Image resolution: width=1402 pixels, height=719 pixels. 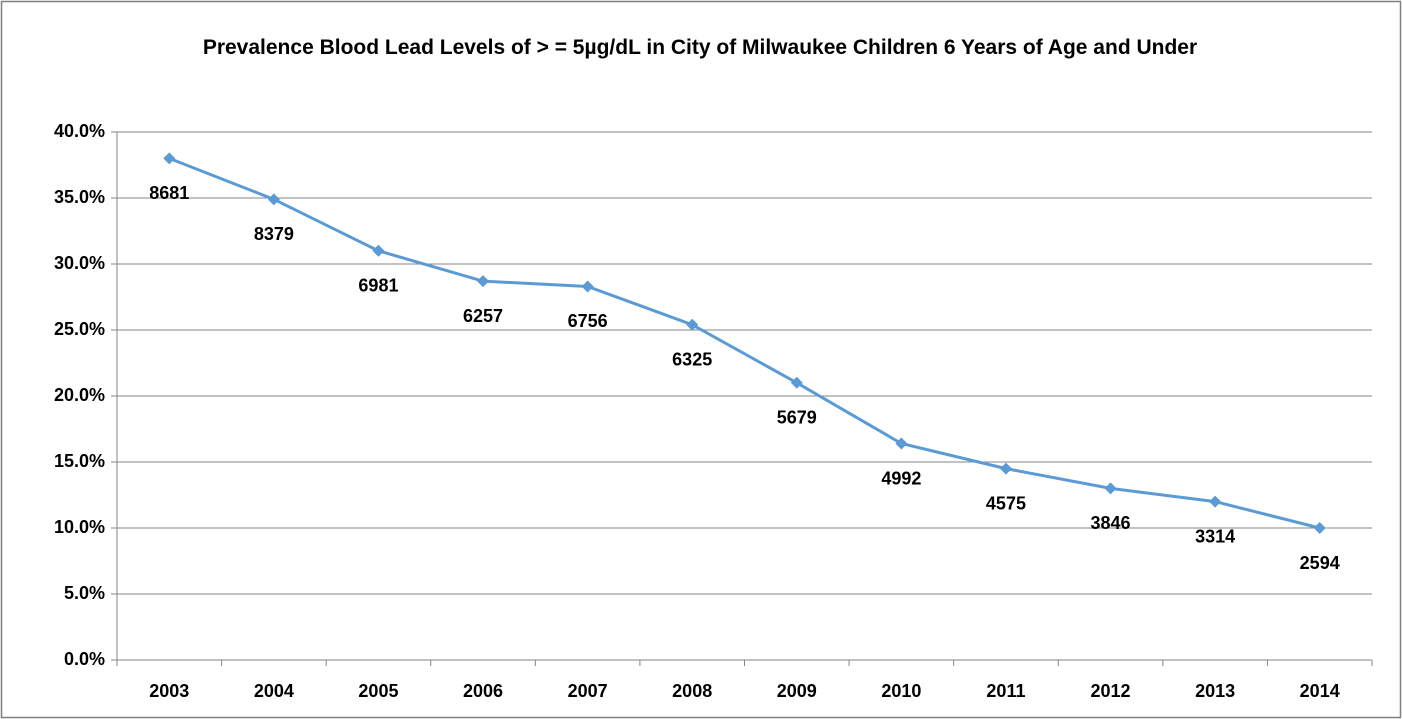 I want to click on x-tick-label: 2006, so click(x=483, y=691).